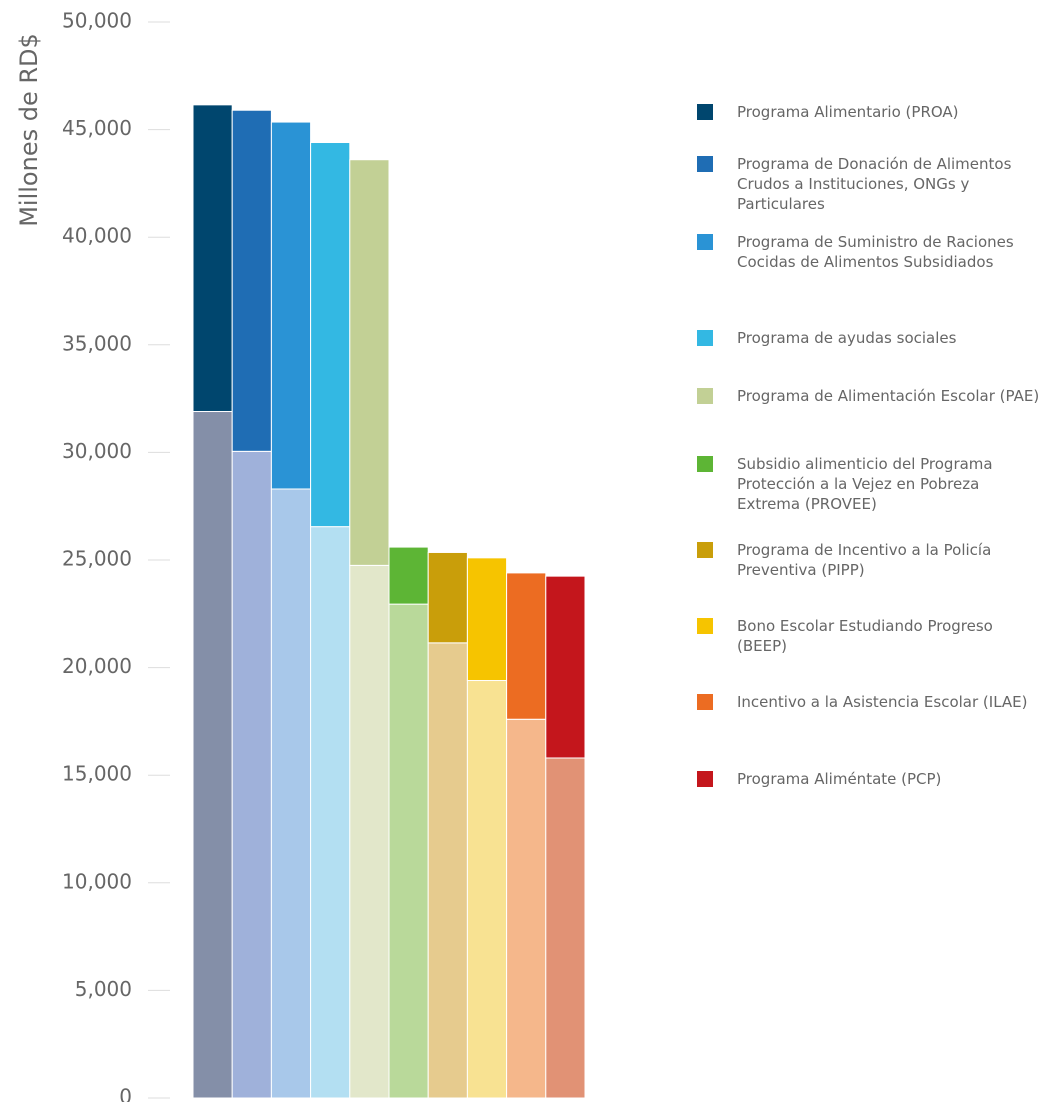 Image resolution: width=1043 pixels, height=1102 pixels. I want to click on legend-item: Programa de ayudas sociales, so click(870, 338).